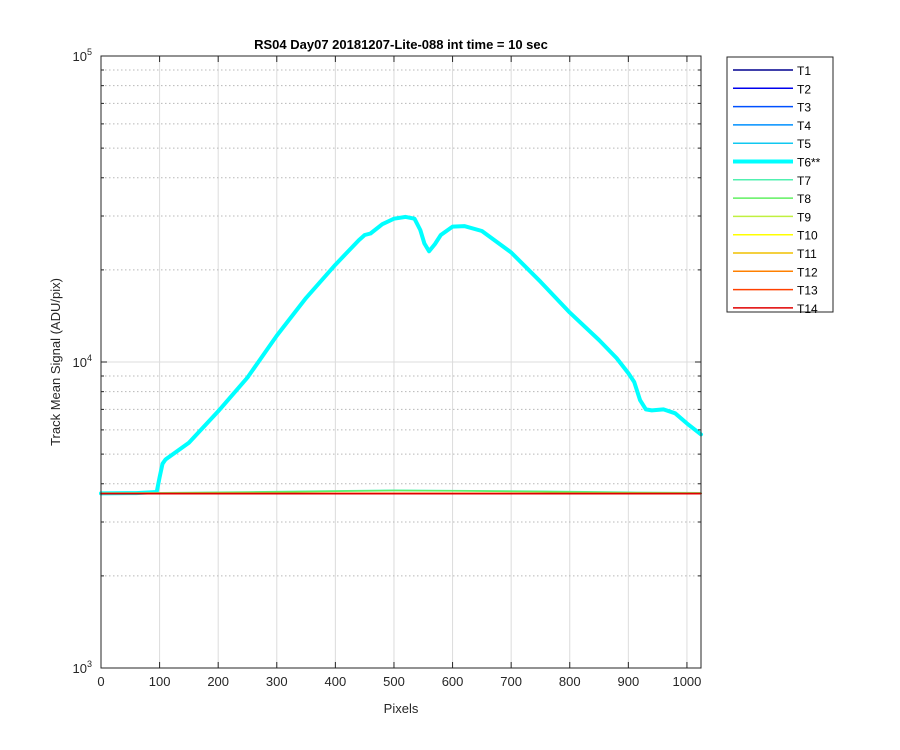 This screenshot has height=750, width=900. Describe the element at coordinates (807, 309) in the screenshot. I see `legend-label: T14` at that location.